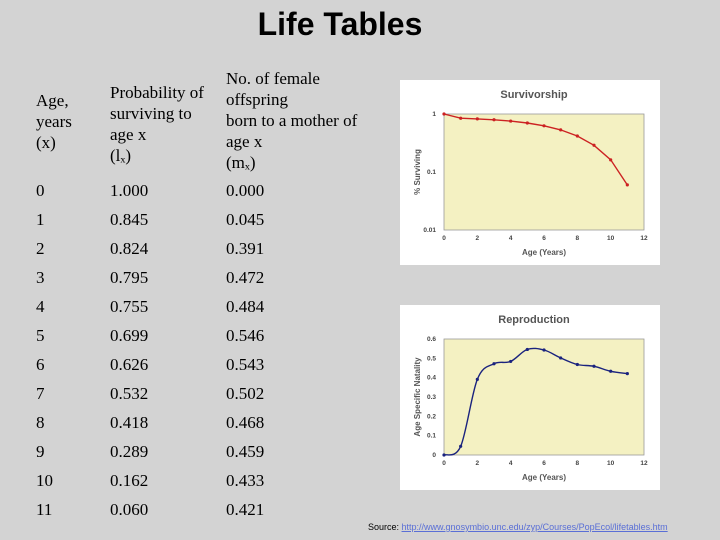 The height and width of the screenshot is (540, 720). What do you see at coordinates (129, 422) in the screenshot?
I see `survival-cell: 0.418` at bounding box center [129, 422].